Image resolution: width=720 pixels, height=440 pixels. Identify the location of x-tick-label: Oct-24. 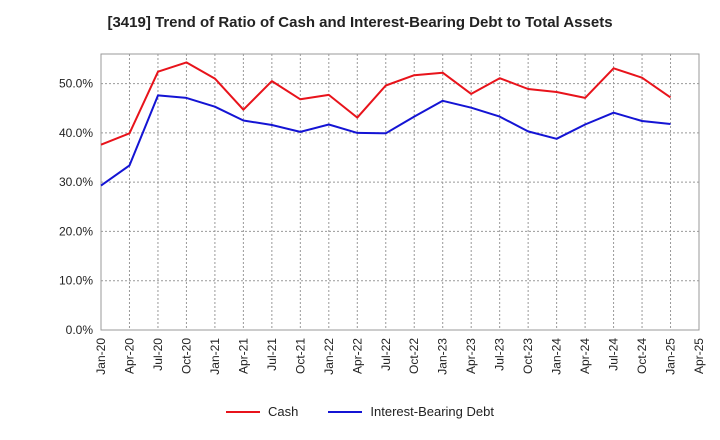
(642, 356).